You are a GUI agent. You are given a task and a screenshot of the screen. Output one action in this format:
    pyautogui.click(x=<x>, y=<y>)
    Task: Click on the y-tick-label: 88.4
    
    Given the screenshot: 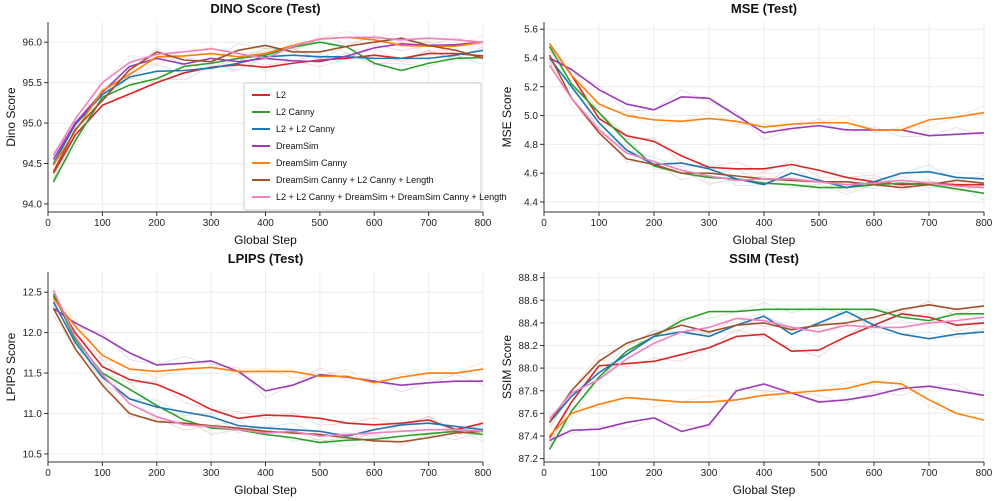 What is the action you would take?
    pyautogui.click(x=529, y=323)
    